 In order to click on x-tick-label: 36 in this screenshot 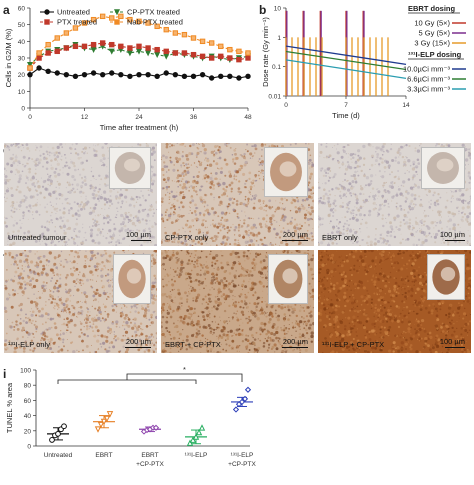, I will do `click(194, 117)`.